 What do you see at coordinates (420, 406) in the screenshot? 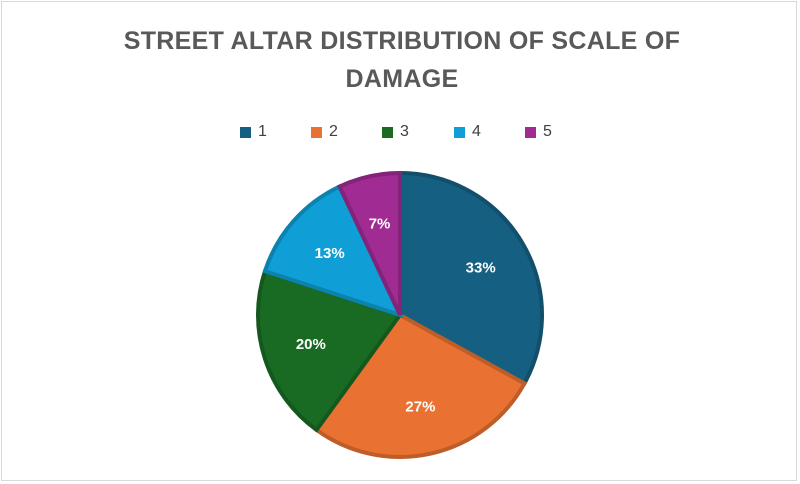
I see `data-label-2: 27%` at bounding box center [420, 406].